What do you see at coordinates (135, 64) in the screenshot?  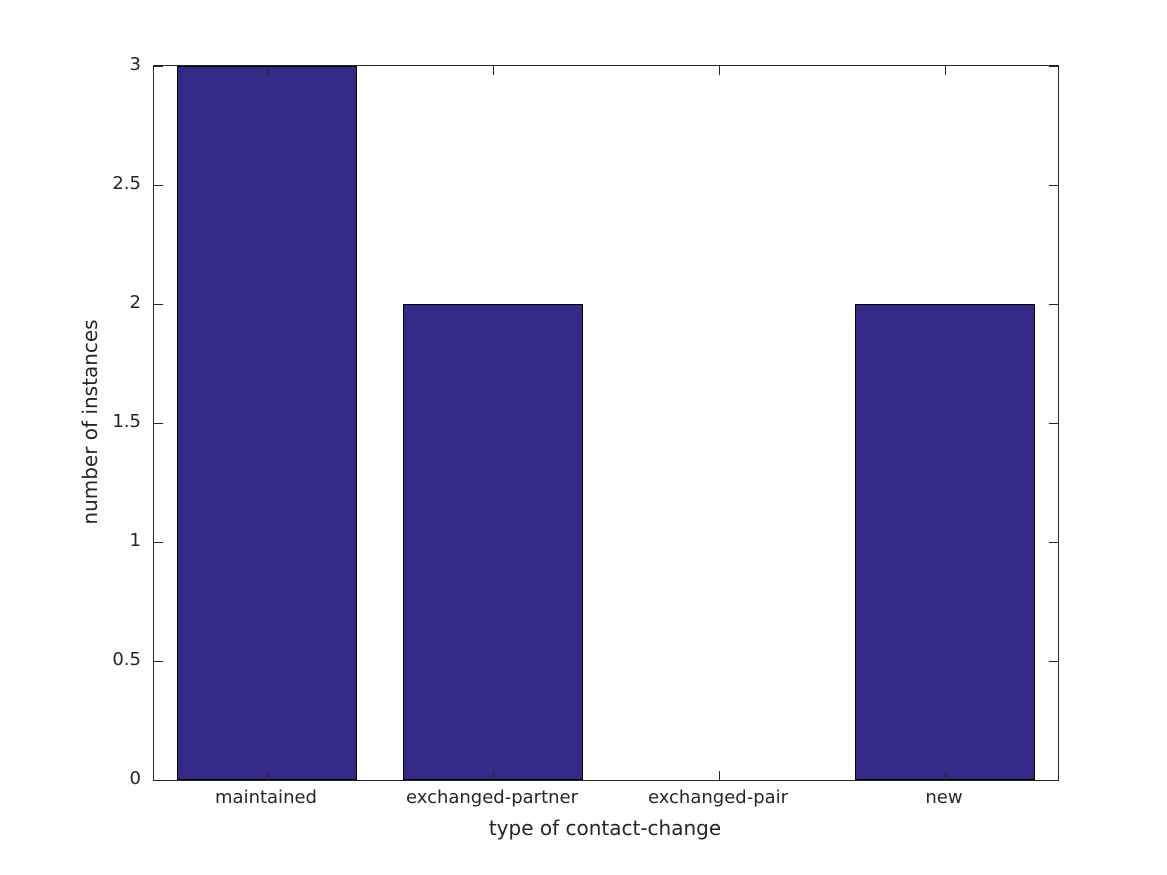 I see `y-tick-label: 3` at bounding box center [135, 64].